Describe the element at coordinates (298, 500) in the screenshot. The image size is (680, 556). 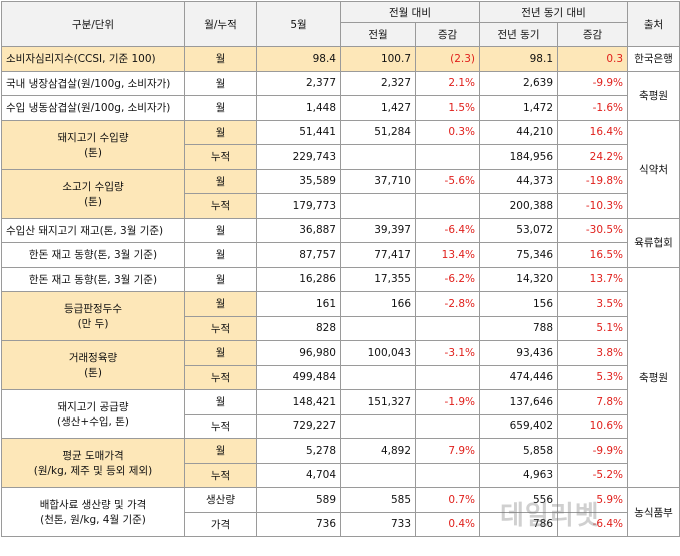
I see `row-may-value: 589` at that location.